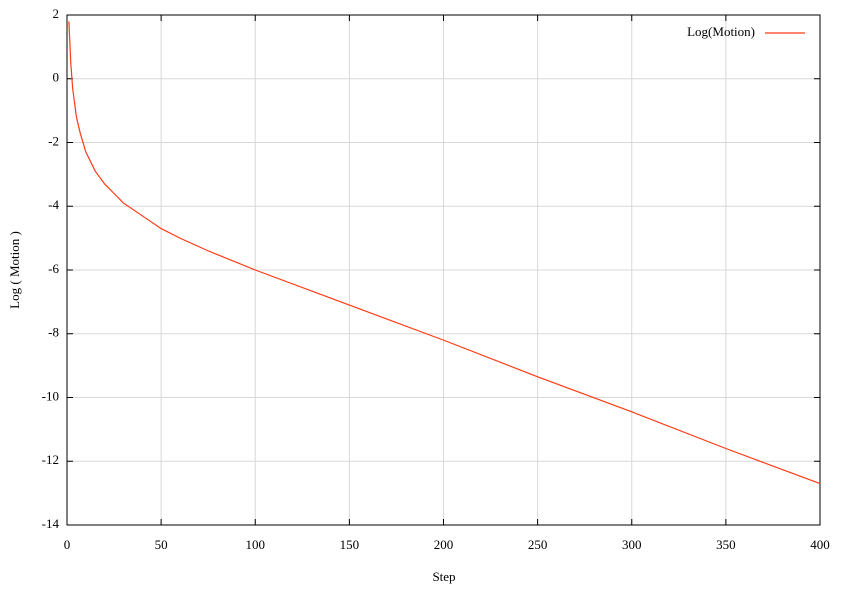 Image resolution: width=846 pixels, height=594 pixels. Describe the element at coordinates (67, 544) in the screenshot. I see `x-tick-label: 0` at that location.